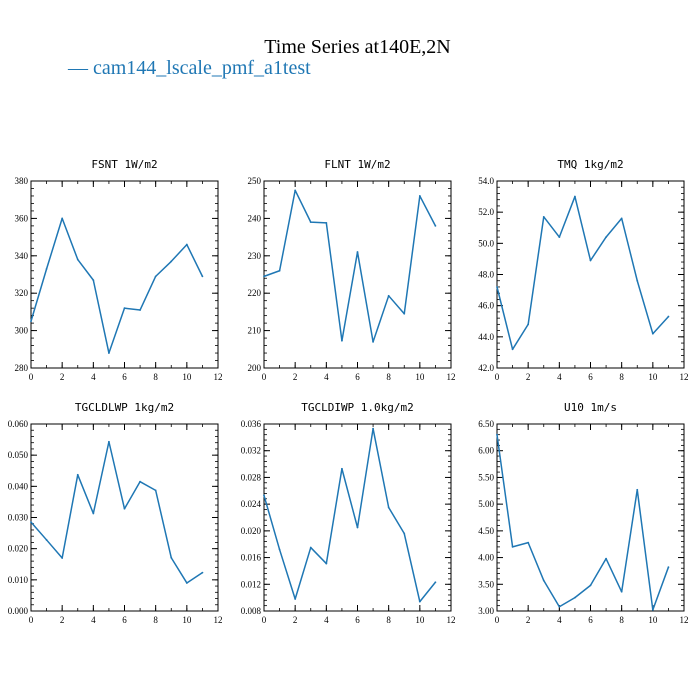  Describe the element at coordinates (590, 407) in the screenshot. I see `chart-title: U10 1m/s` at that location.